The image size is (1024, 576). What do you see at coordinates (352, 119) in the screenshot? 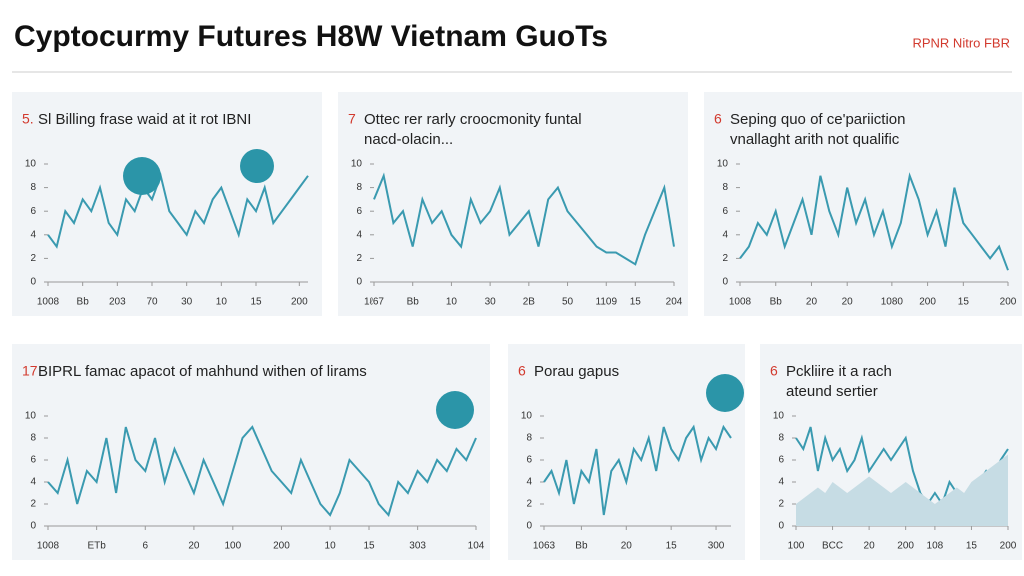
I see `panel-number: 7` at bounding box center [352, 119].